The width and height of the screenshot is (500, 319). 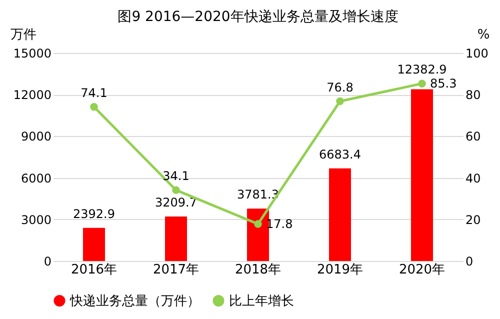 I want to click on x-tick-label: 2016年, so click(x=94, y=270).